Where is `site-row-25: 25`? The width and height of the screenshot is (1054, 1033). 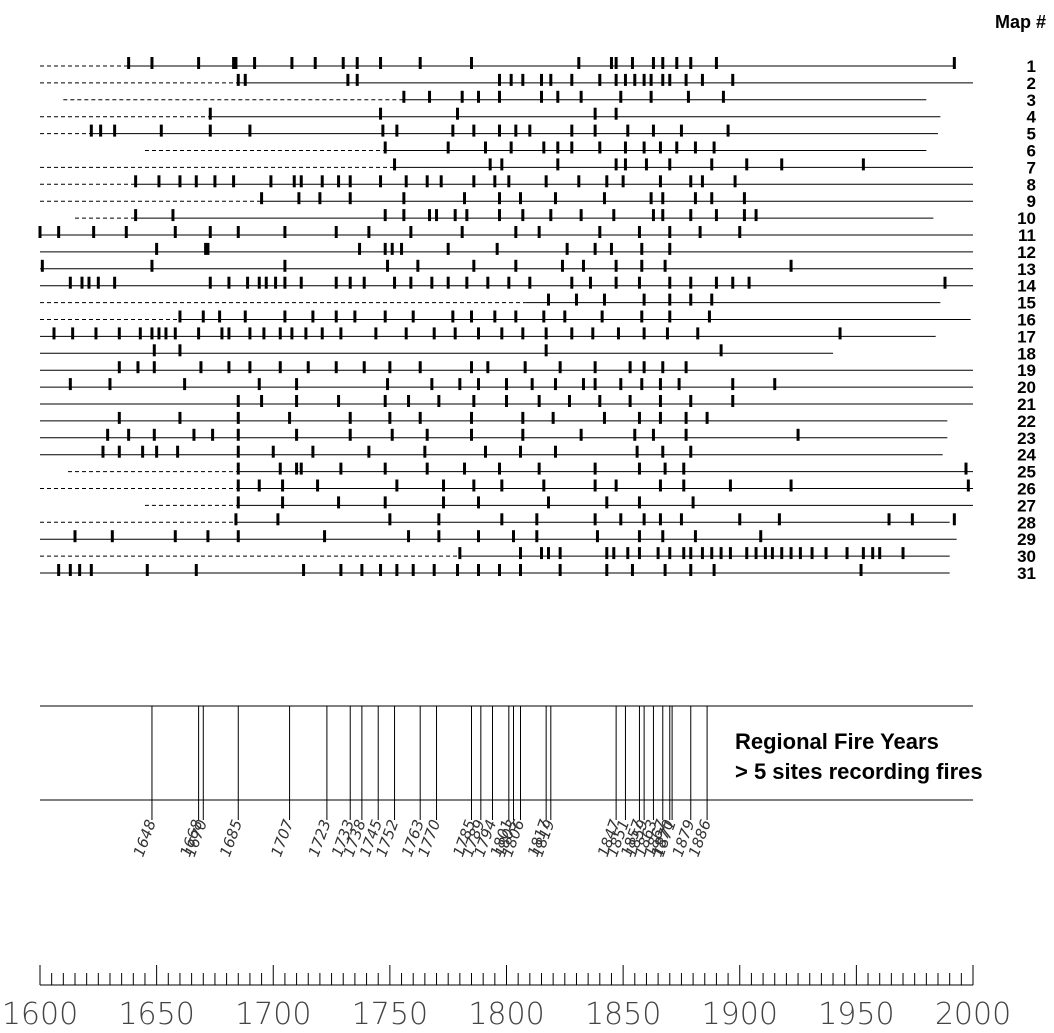 site-row-25: 25 is located at coordinates (551, 472).